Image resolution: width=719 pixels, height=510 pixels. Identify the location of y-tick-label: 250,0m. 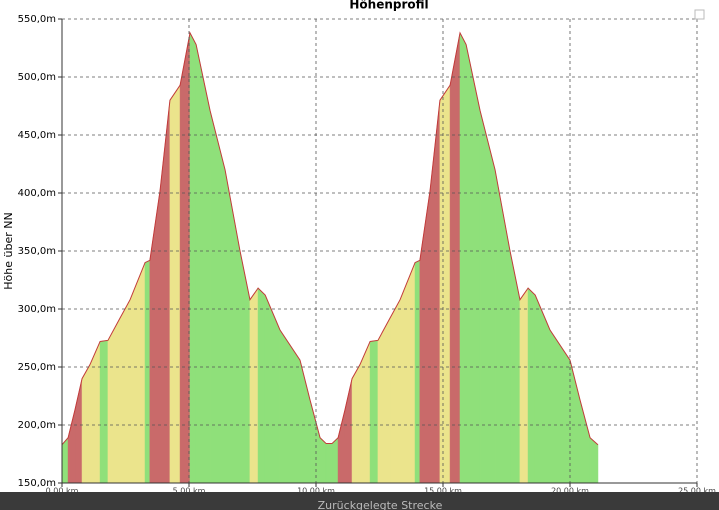
(37, 367).